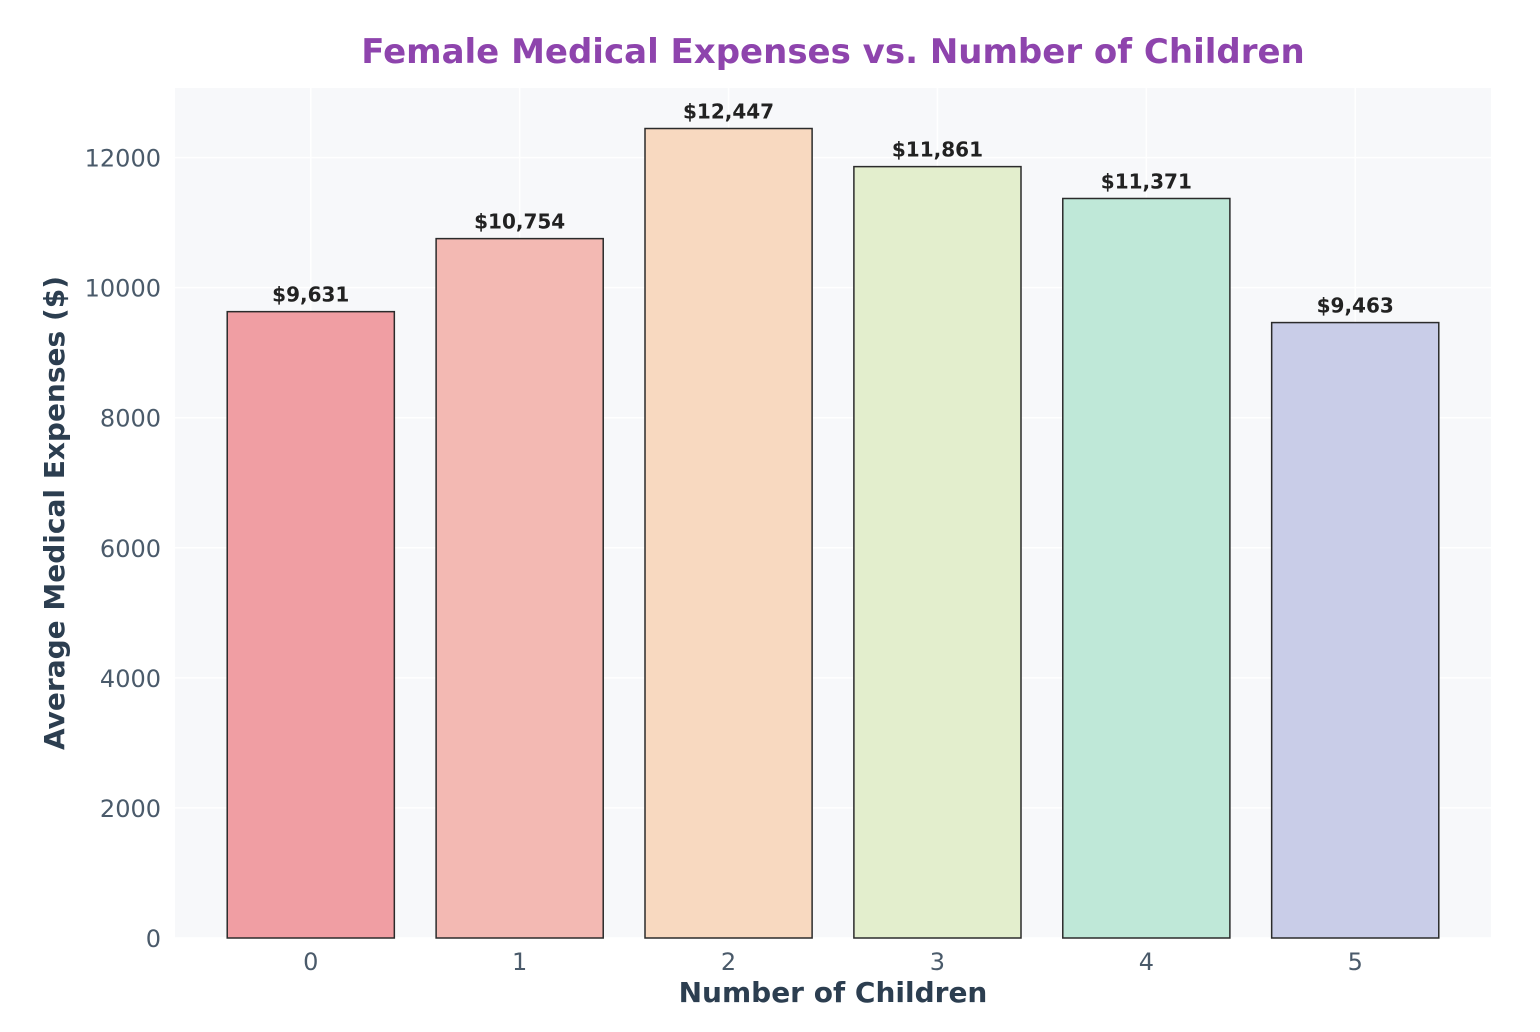 The image size is (1540, 1032). Describe the element at coordinates (937, 962) in the screenshot. I see `x-tick-label: 3` at that location.